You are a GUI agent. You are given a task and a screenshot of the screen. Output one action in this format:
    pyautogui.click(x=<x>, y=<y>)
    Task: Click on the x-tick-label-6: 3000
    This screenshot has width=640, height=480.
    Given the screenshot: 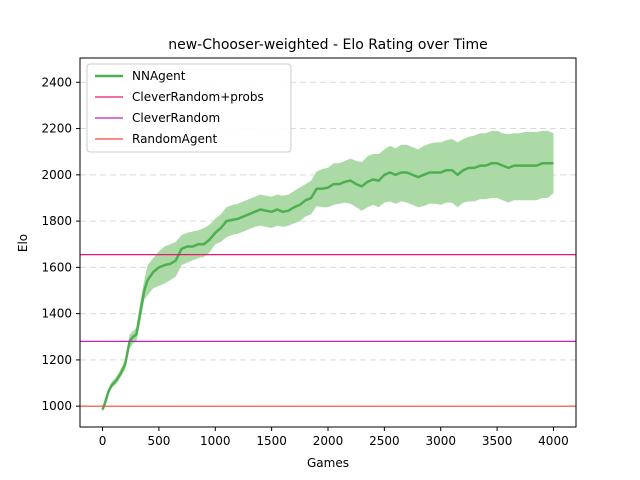 What is the action you would take?
    pyautogui.click(x=440, y=441)
    